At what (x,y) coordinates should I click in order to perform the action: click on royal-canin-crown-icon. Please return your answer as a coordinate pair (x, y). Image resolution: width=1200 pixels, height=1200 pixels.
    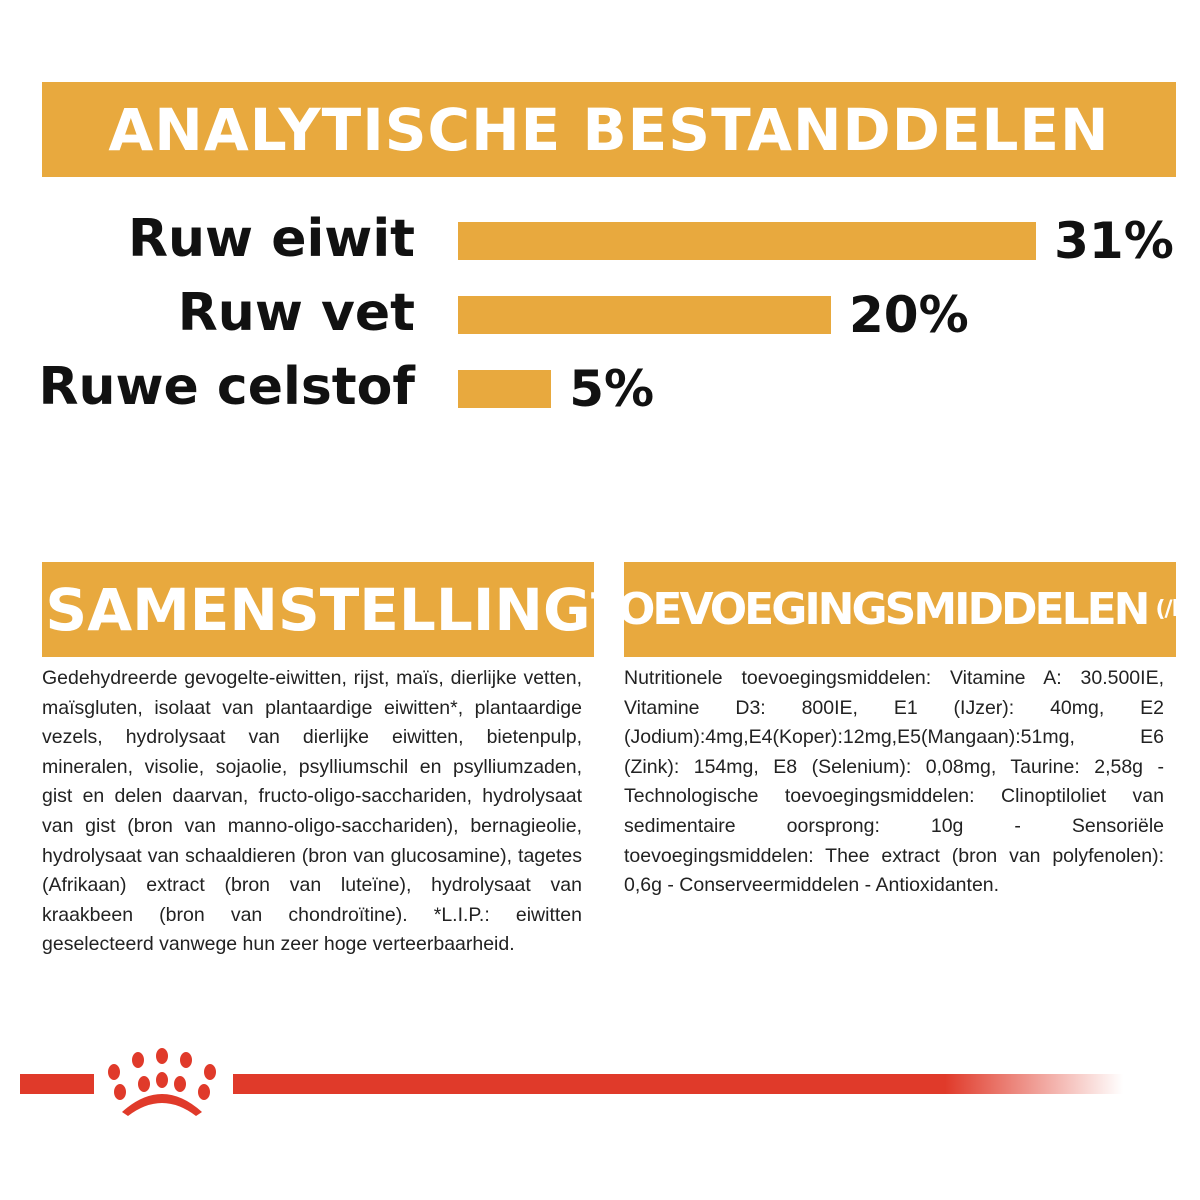
    Looking at the image, I should click on (162, 1082).